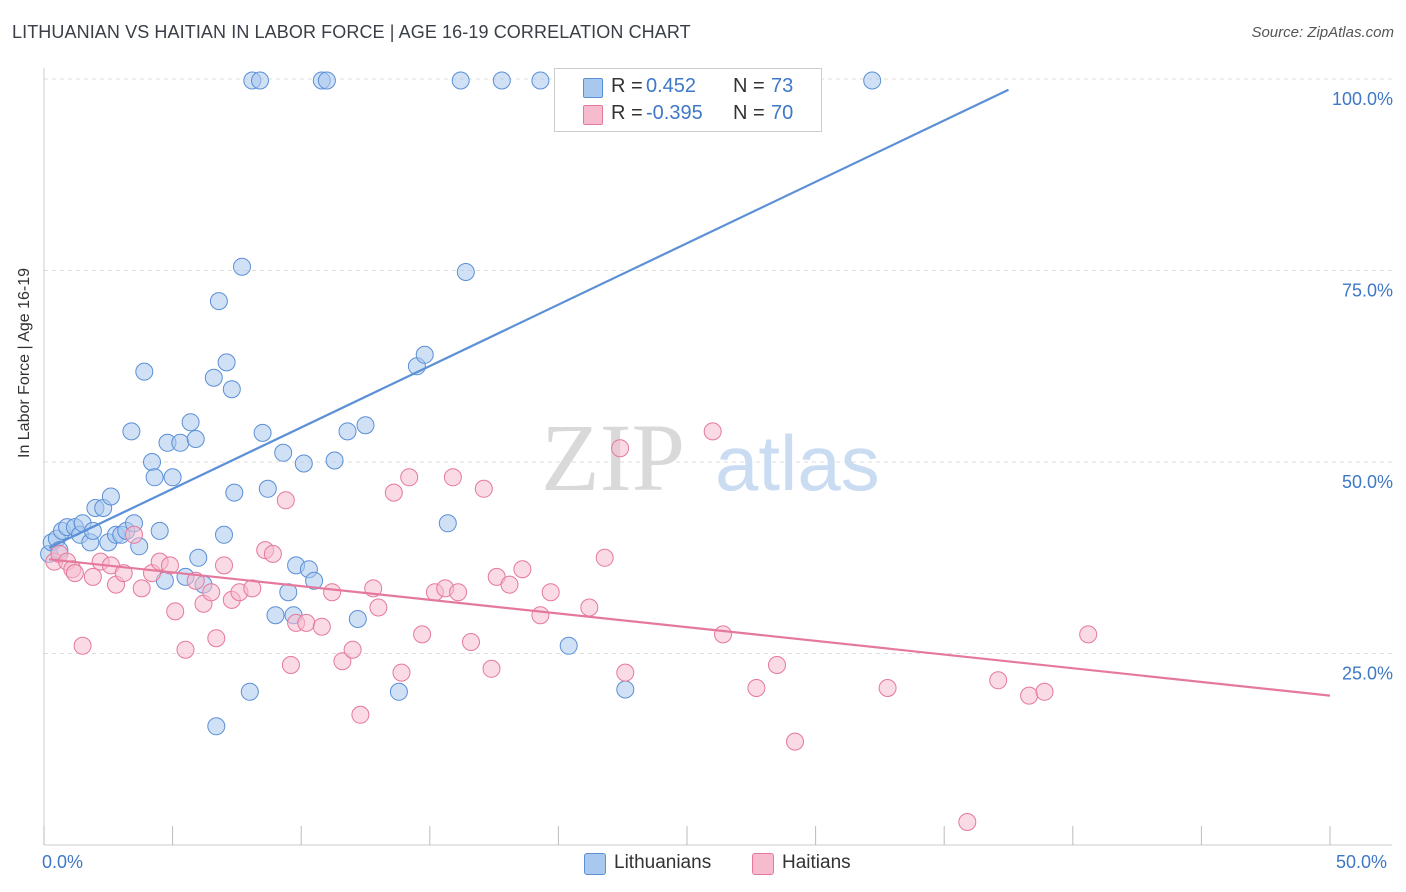  I want to click on bottom-legend-swatch-lithuanians, so click(595, 864).